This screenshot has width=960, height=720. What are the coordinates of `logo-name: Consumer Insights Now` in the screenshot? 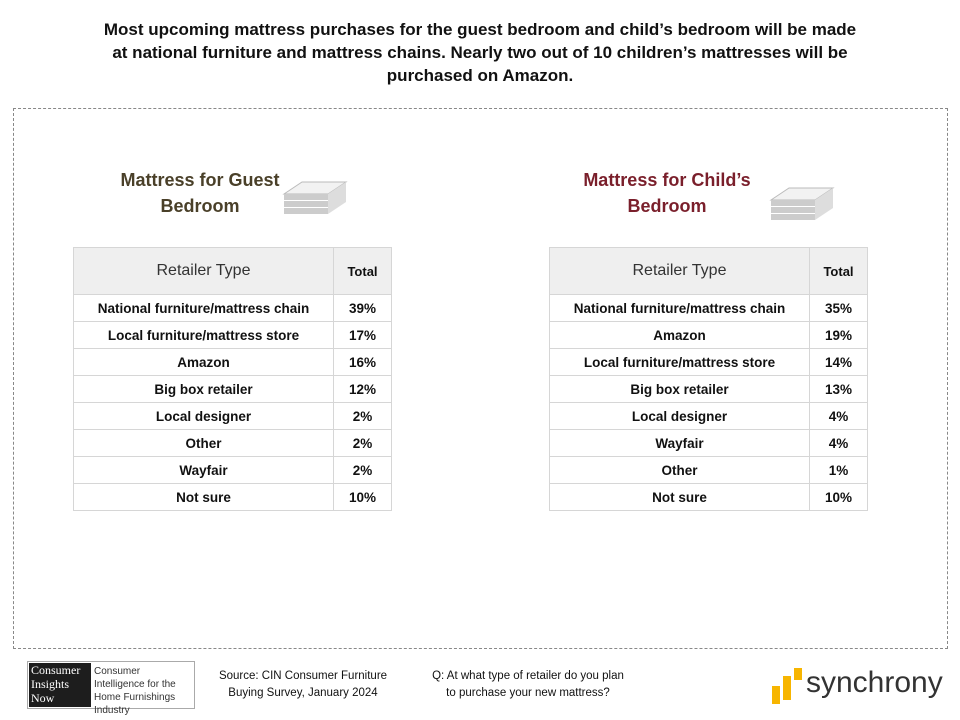 It's located at (60, 685).